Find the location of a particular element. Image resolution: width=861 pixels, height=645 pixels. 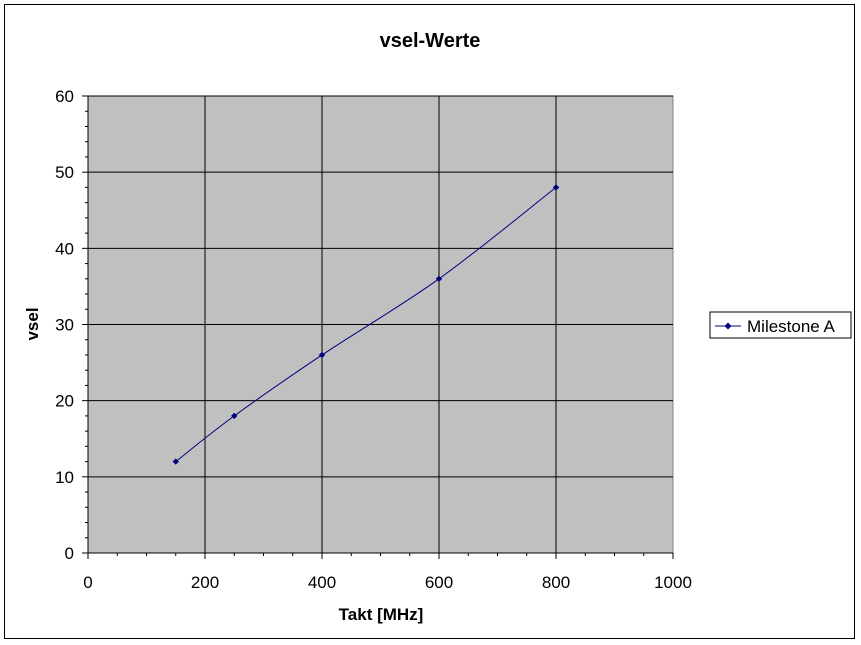

legend: Milestone A is located at coordinates (780, 325).